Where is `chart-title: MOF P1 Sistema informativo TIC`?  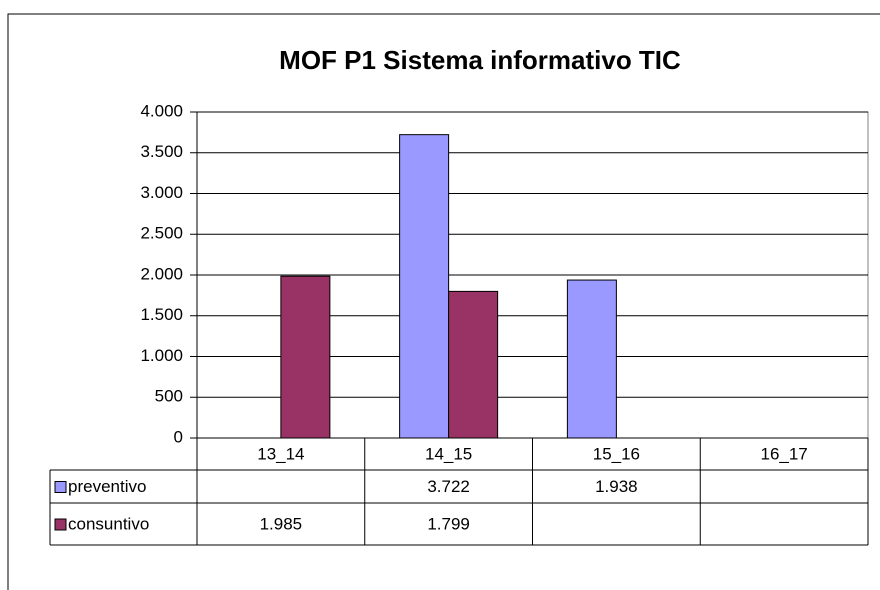
chart-title: MOF P1 Sistema informativo TIC is located at coordinates (480, 60).